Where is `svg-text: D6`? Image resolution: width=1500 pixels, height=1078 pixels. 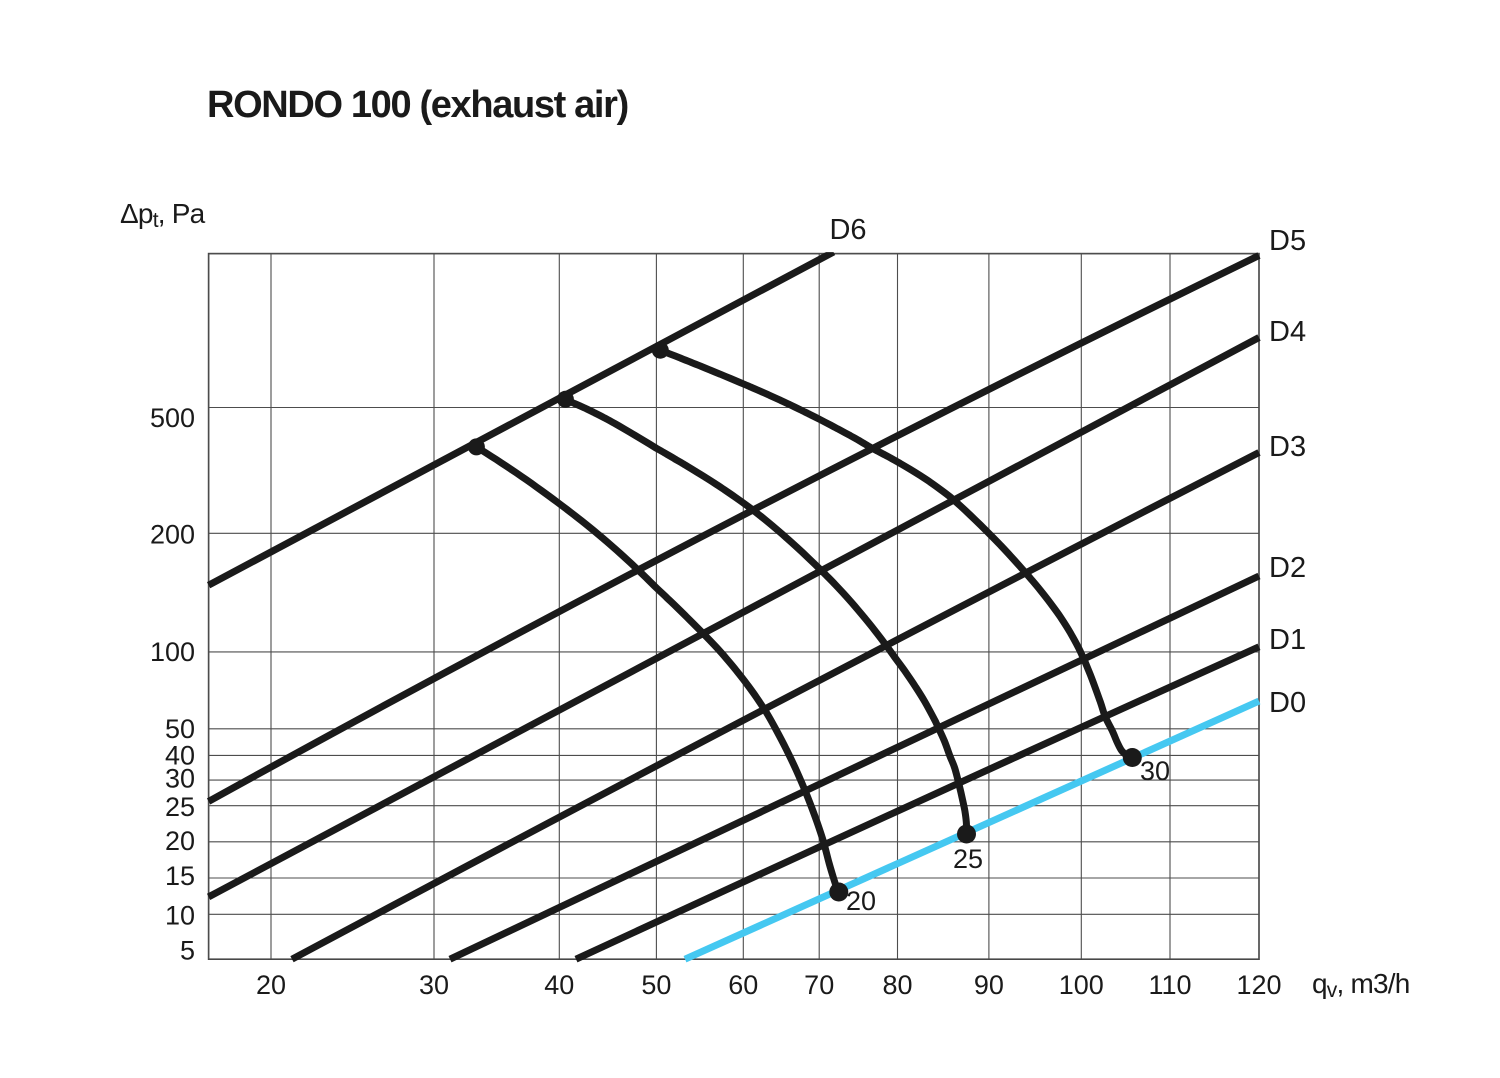
svg-text: D6 is located at coordinates (847, 230).